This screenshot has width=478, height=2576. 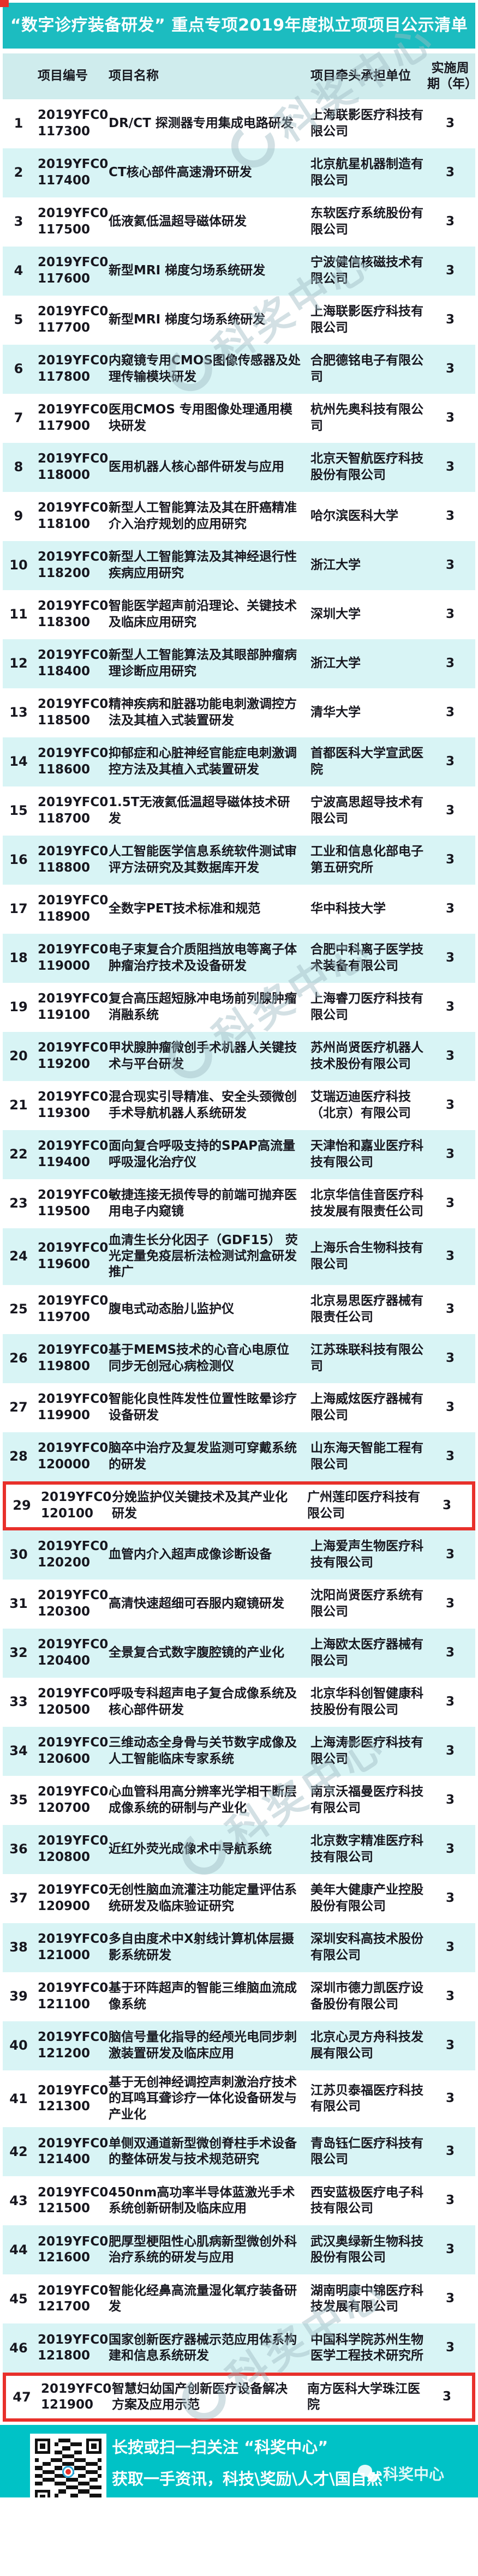 I want to click on qr-pattern, so click(x=68, y=2469).